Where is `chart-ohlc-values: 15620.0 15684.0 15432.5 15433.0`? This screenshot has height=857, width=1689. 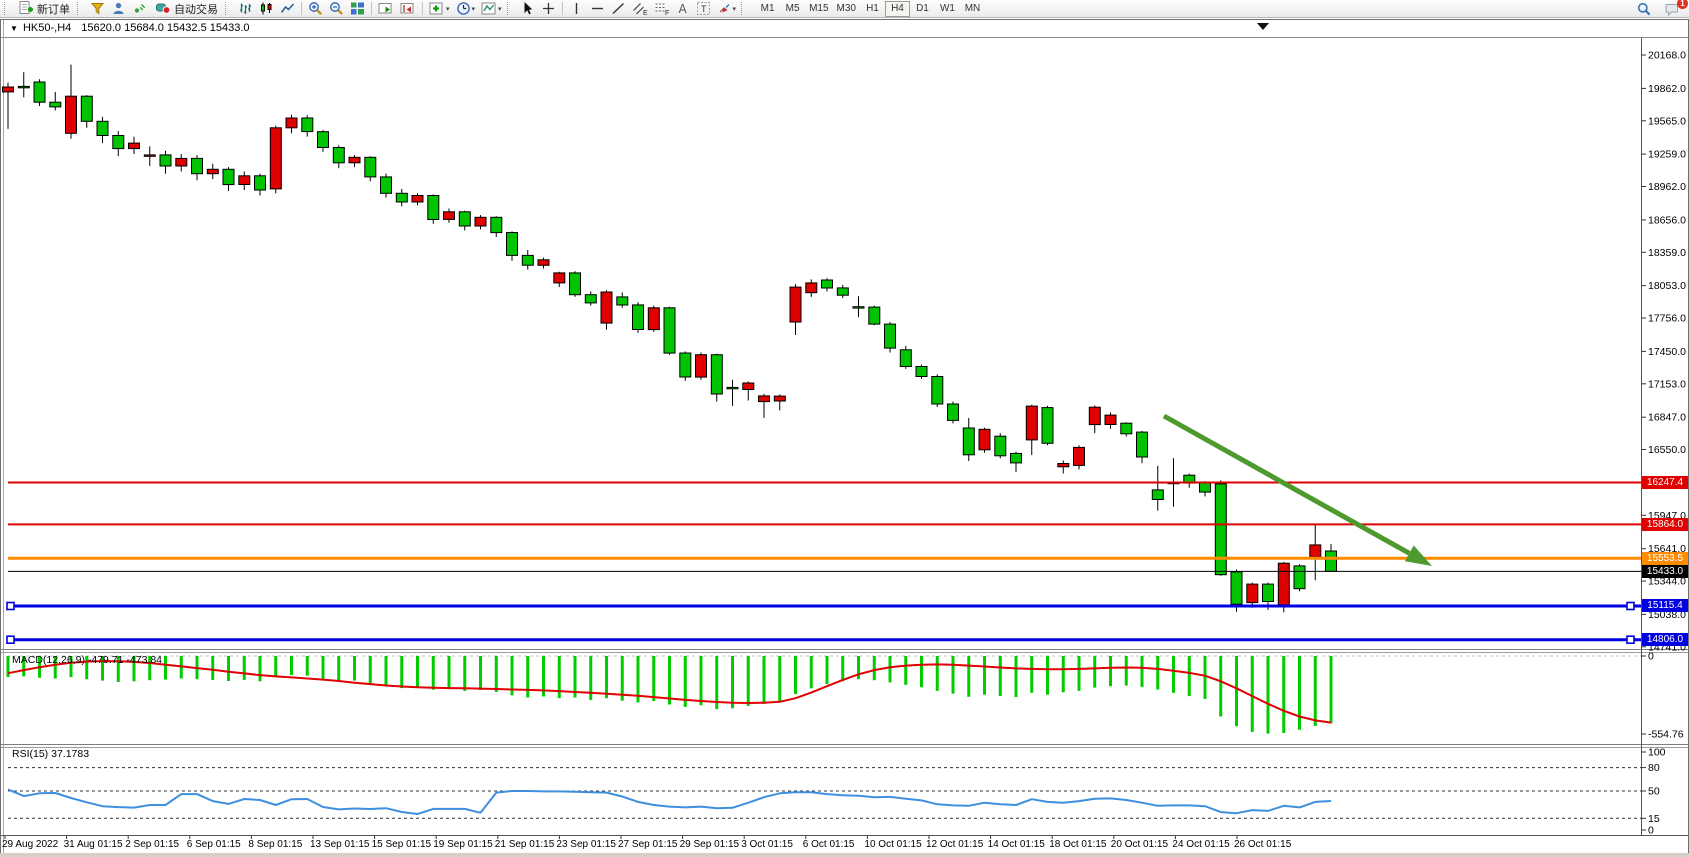
chart-ohlc-values: 15620.0 15684.0 15432.5 15433.0 is located at coordinates (165, 28).